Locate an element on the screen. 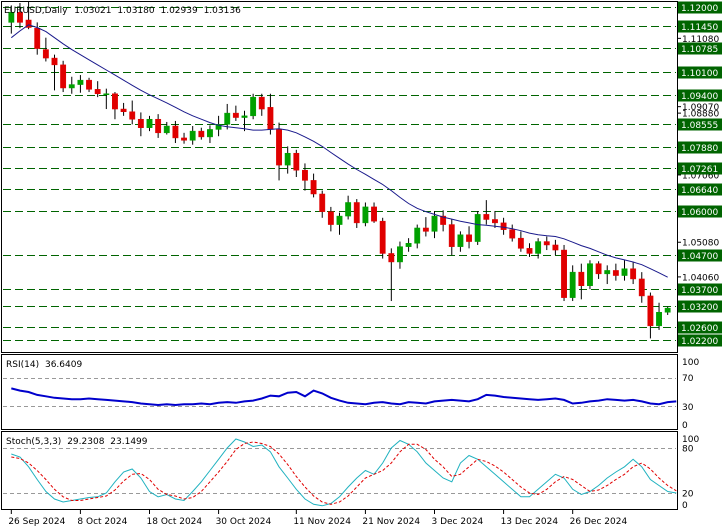 This screenshot has width=723, height=531. date-tick-label-5: 21 Nov 2024 is located at coordinates (391, 522).